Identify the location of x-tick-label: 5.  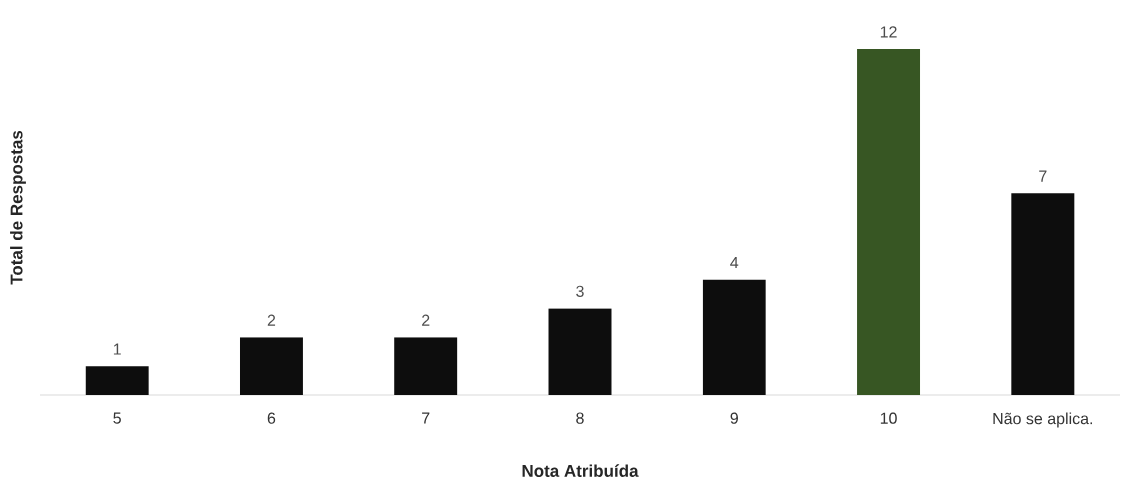
(117, 418).